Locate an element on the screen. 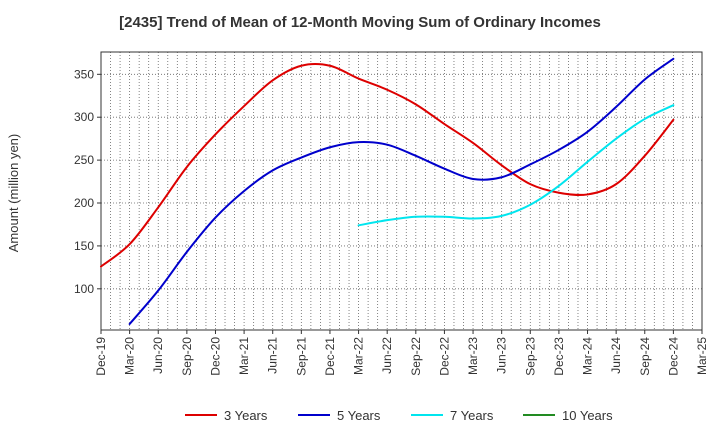  x-tick-label: Dec-20 is located at coordinates (215, 356).